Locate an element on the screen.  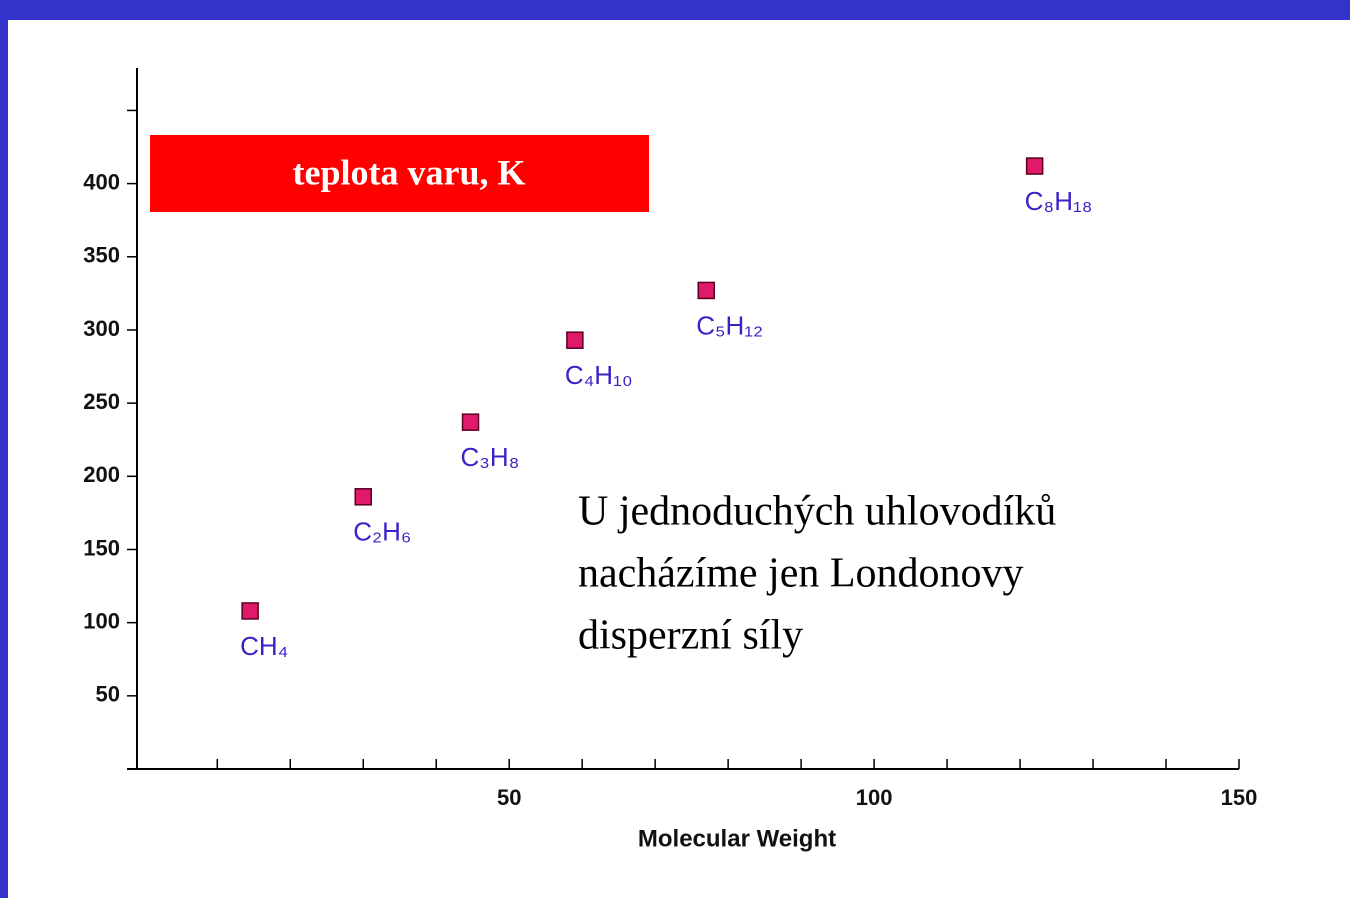
x-tick-label: 50 is located at coordinates (509, 797).